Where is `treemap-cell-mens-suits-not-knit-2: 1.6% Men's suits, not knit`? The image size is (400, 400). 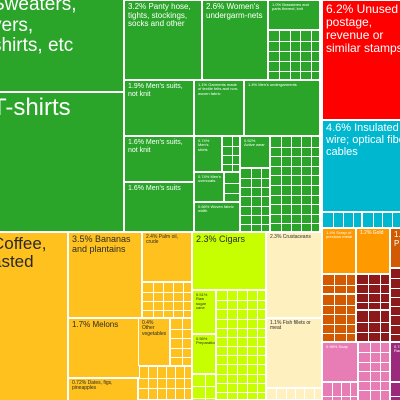
treemap-cell-mens-suits-not-knit-2: 1.6% Men's suits, not knit is located at coordinates (159, 159).